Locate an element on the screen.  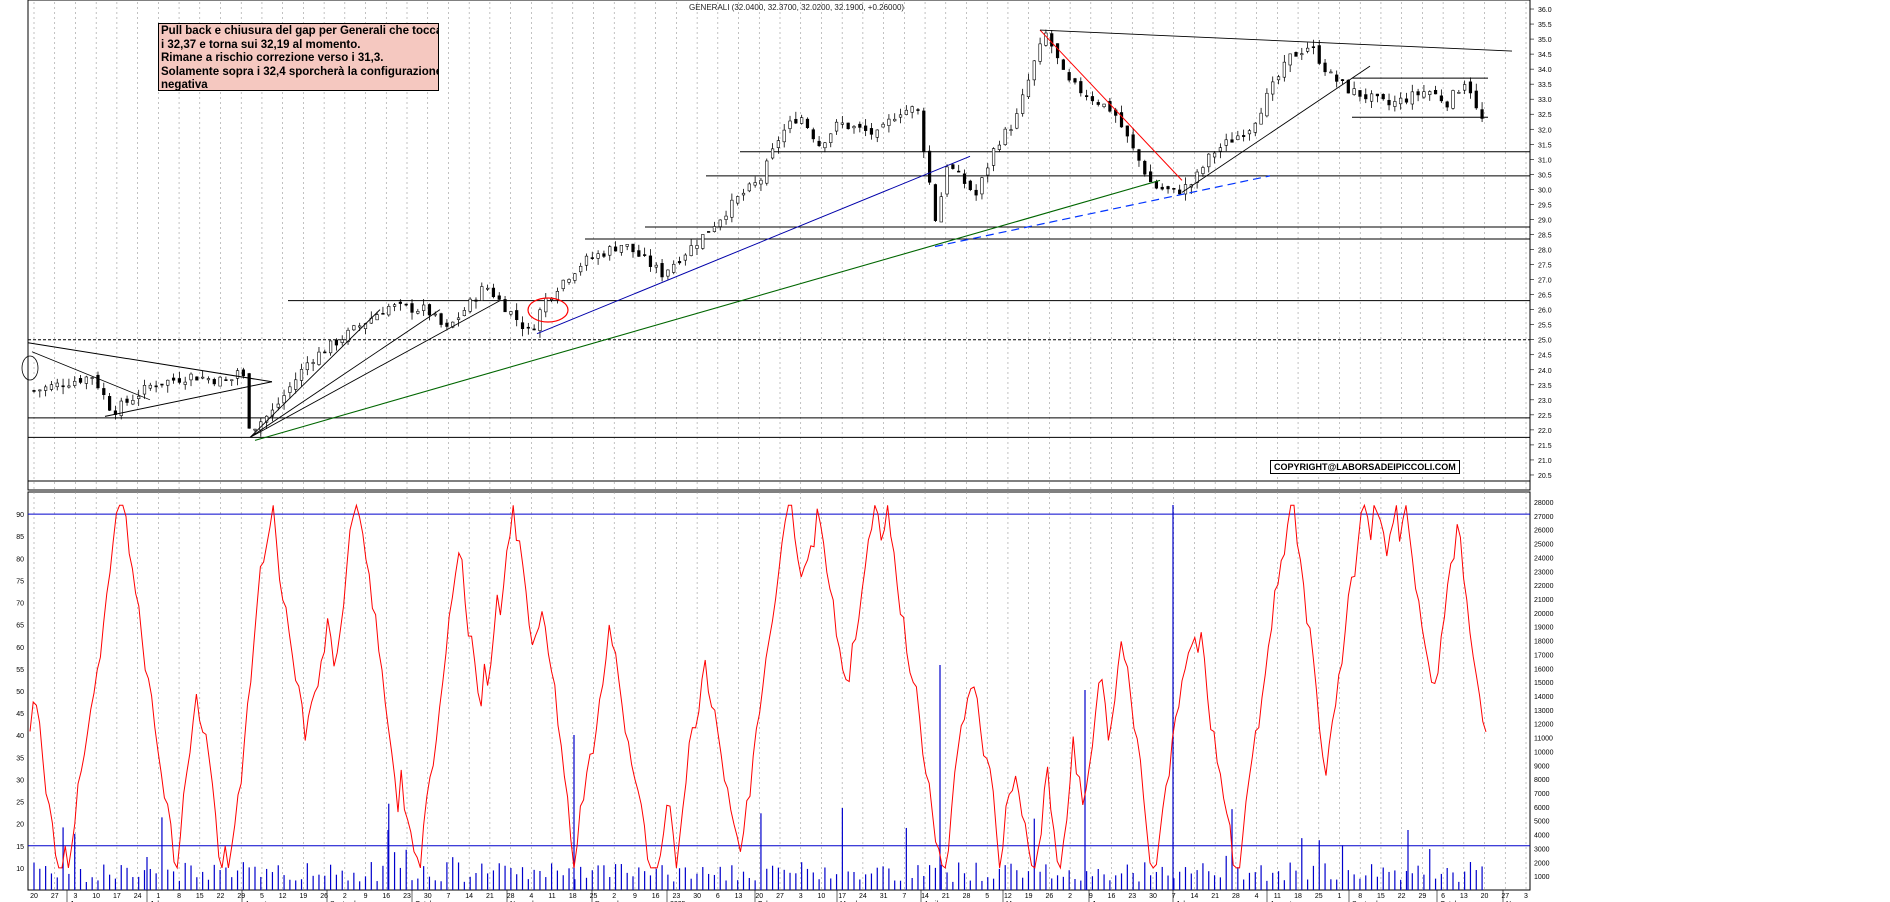
trendline is located at coordinates (315, 373).